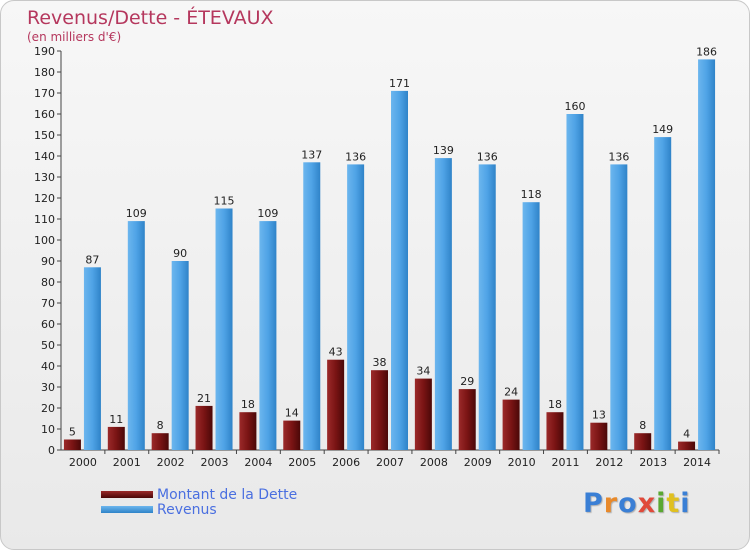 The height and width of the screenshot is (550, 750). Describe the element at coordinates (574, 106) in the screenshot. I see `data-label-revenus: 160` at that location.